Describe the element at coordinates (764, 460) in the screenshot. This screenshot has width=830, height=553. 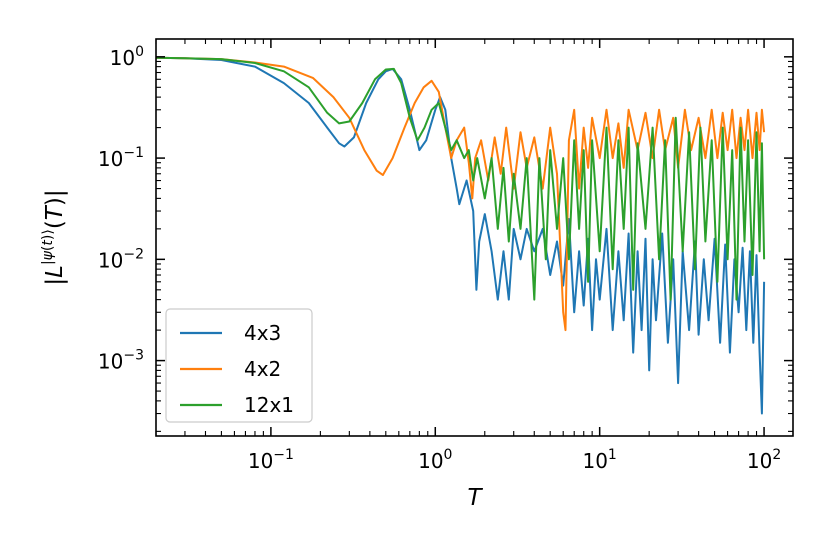
I see `x-tick-label: 10²` at that location.